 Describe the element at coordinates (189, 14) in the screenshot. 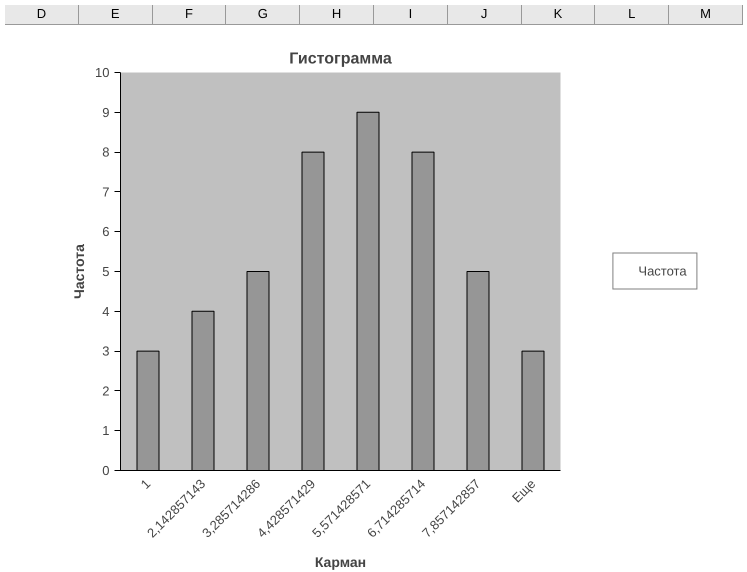

I see `text: F` at that location.